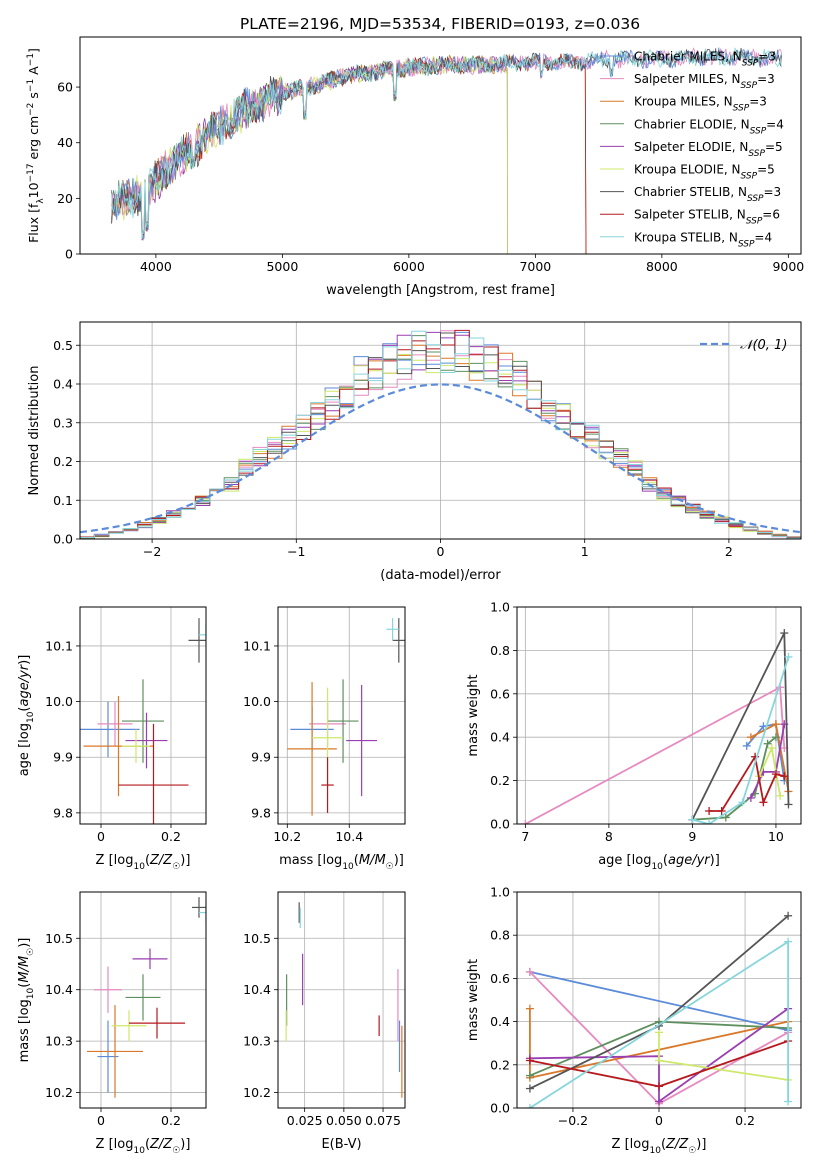 This screenshot has width=819, height=1170. I want to click on plot-area-spectrum, so click(446, 150).